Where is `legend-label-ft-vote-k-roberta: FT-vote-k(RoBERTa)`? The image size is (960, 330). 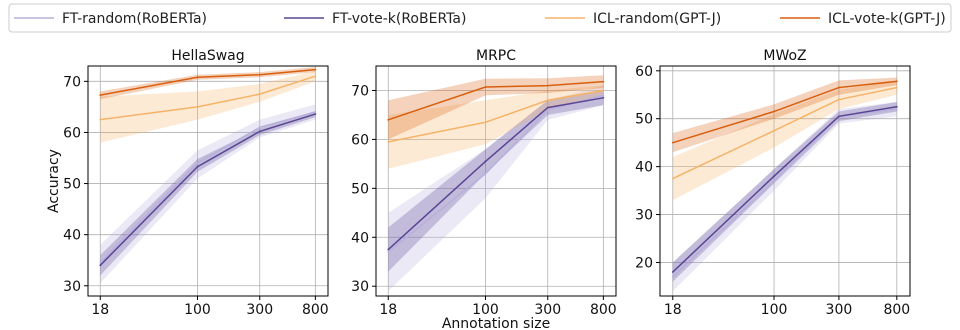 legend-label-ft-vote-k-roberta: FT-vote-k(RoBERTa) is located at coordinates (399, 19).